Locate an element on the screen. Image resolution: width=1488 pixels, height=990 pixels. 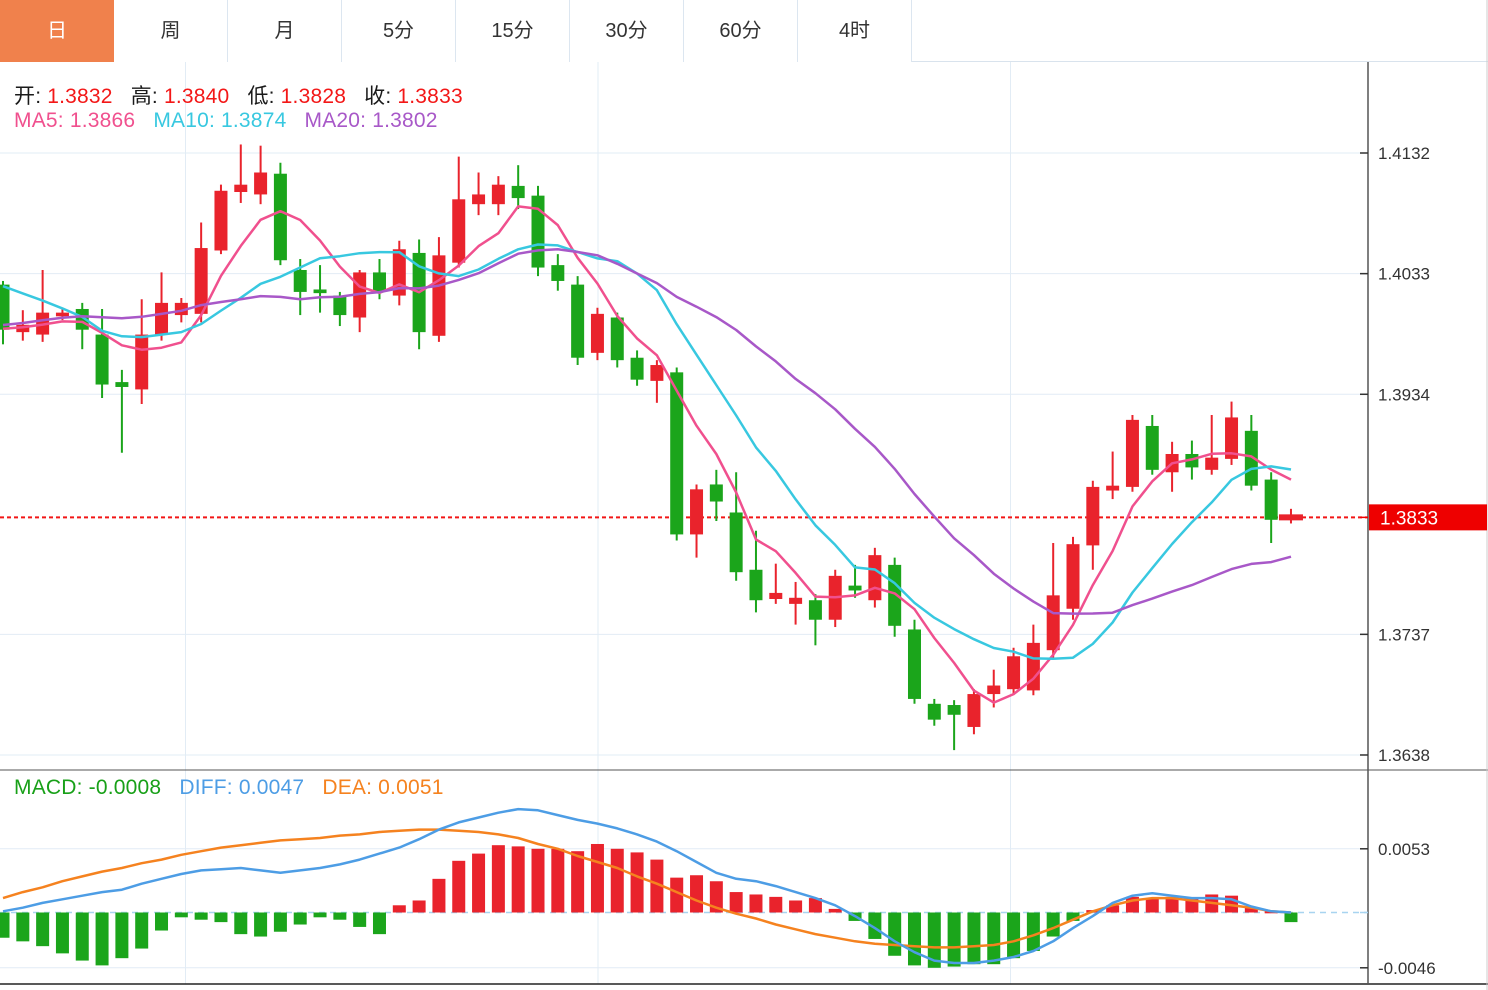
svg-text: -0.0046 is located at coordinates (1407, 968).